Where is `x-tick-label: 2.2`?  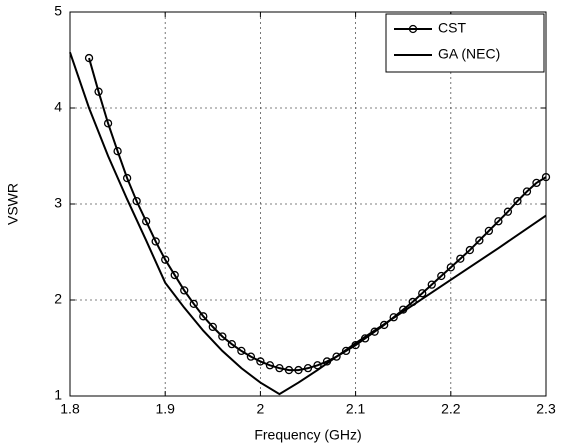 x-tick-label: 2.2 is located at coordinates (451, 409).